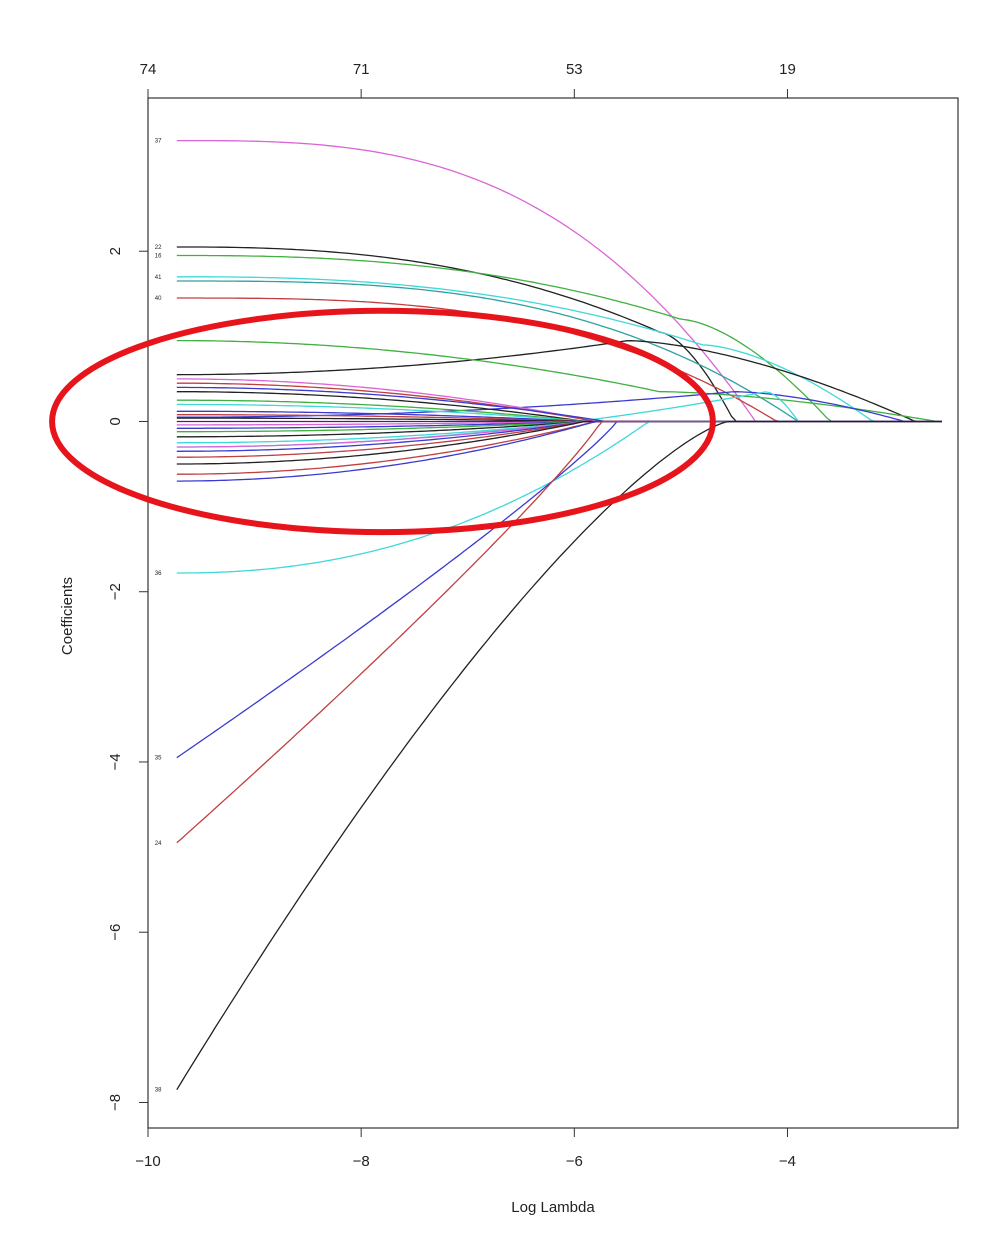  Describe the element at coordinates (147, 1161) in the screenshot. I see `x-tick-label: −10` at that location.